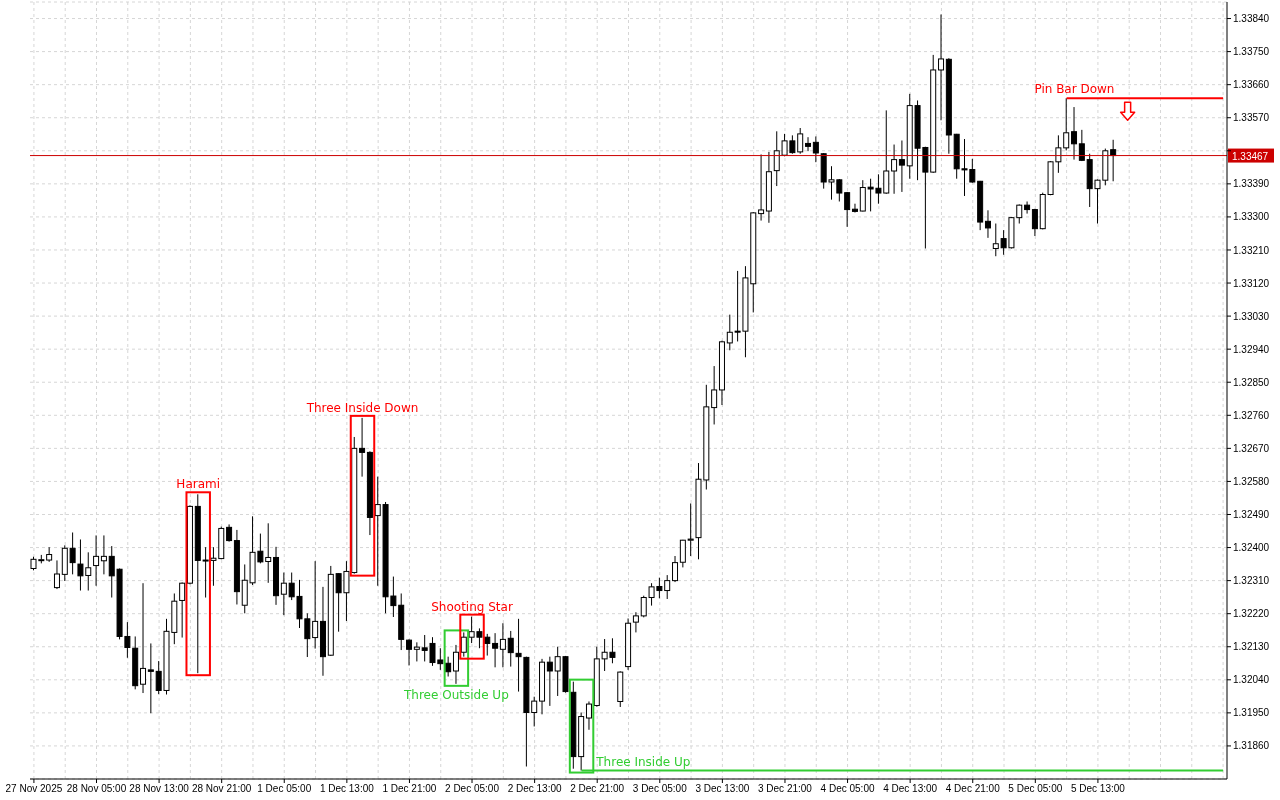 Image resolution: width=1280 pixels, height=800 pixels. What do you see at coordinates (1251, 19) in the screenshot?
I see `y-tick-label: 1.33840` at bounding box center [1251, 19].